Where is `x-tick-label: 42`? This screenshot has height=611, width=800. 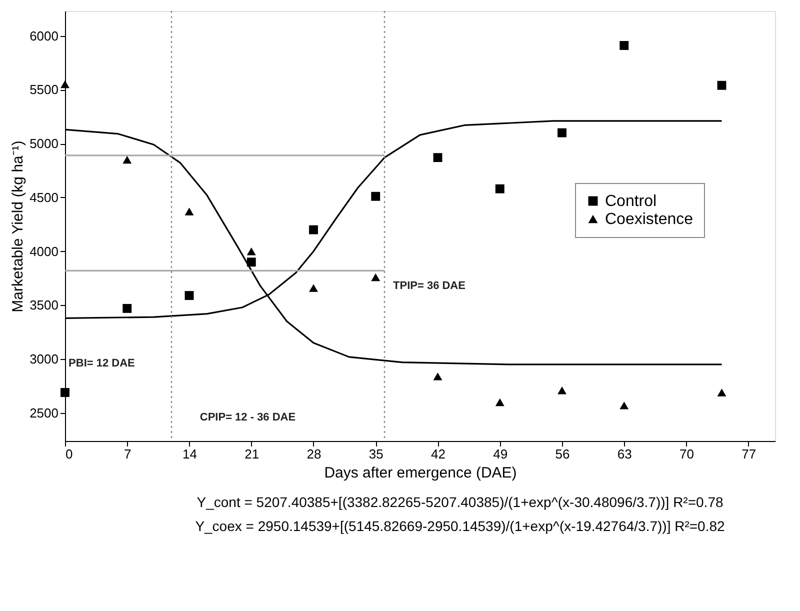 x-tick-label: 42 is located at coordinates (438, 454).